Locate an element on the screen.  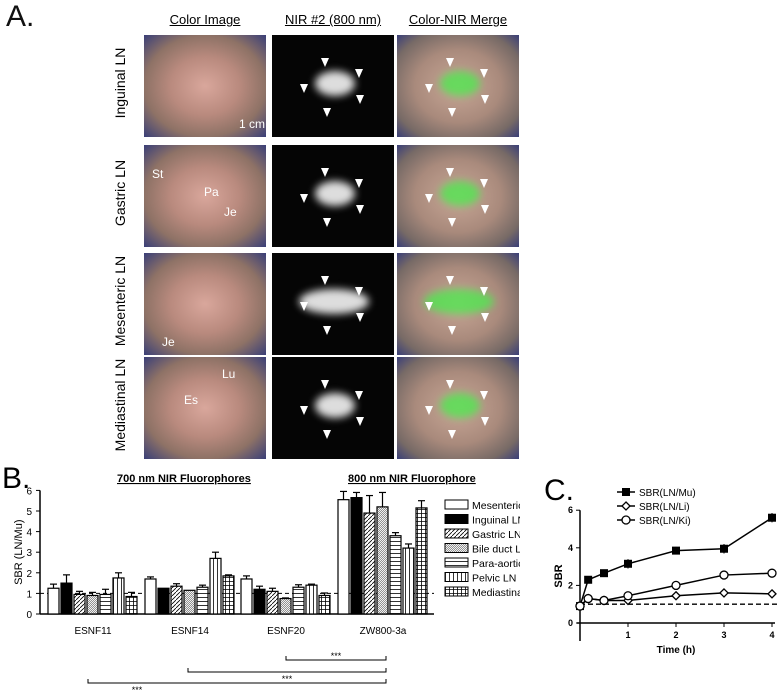
x-tick-label: 3 is located at coordinates (723, 635).